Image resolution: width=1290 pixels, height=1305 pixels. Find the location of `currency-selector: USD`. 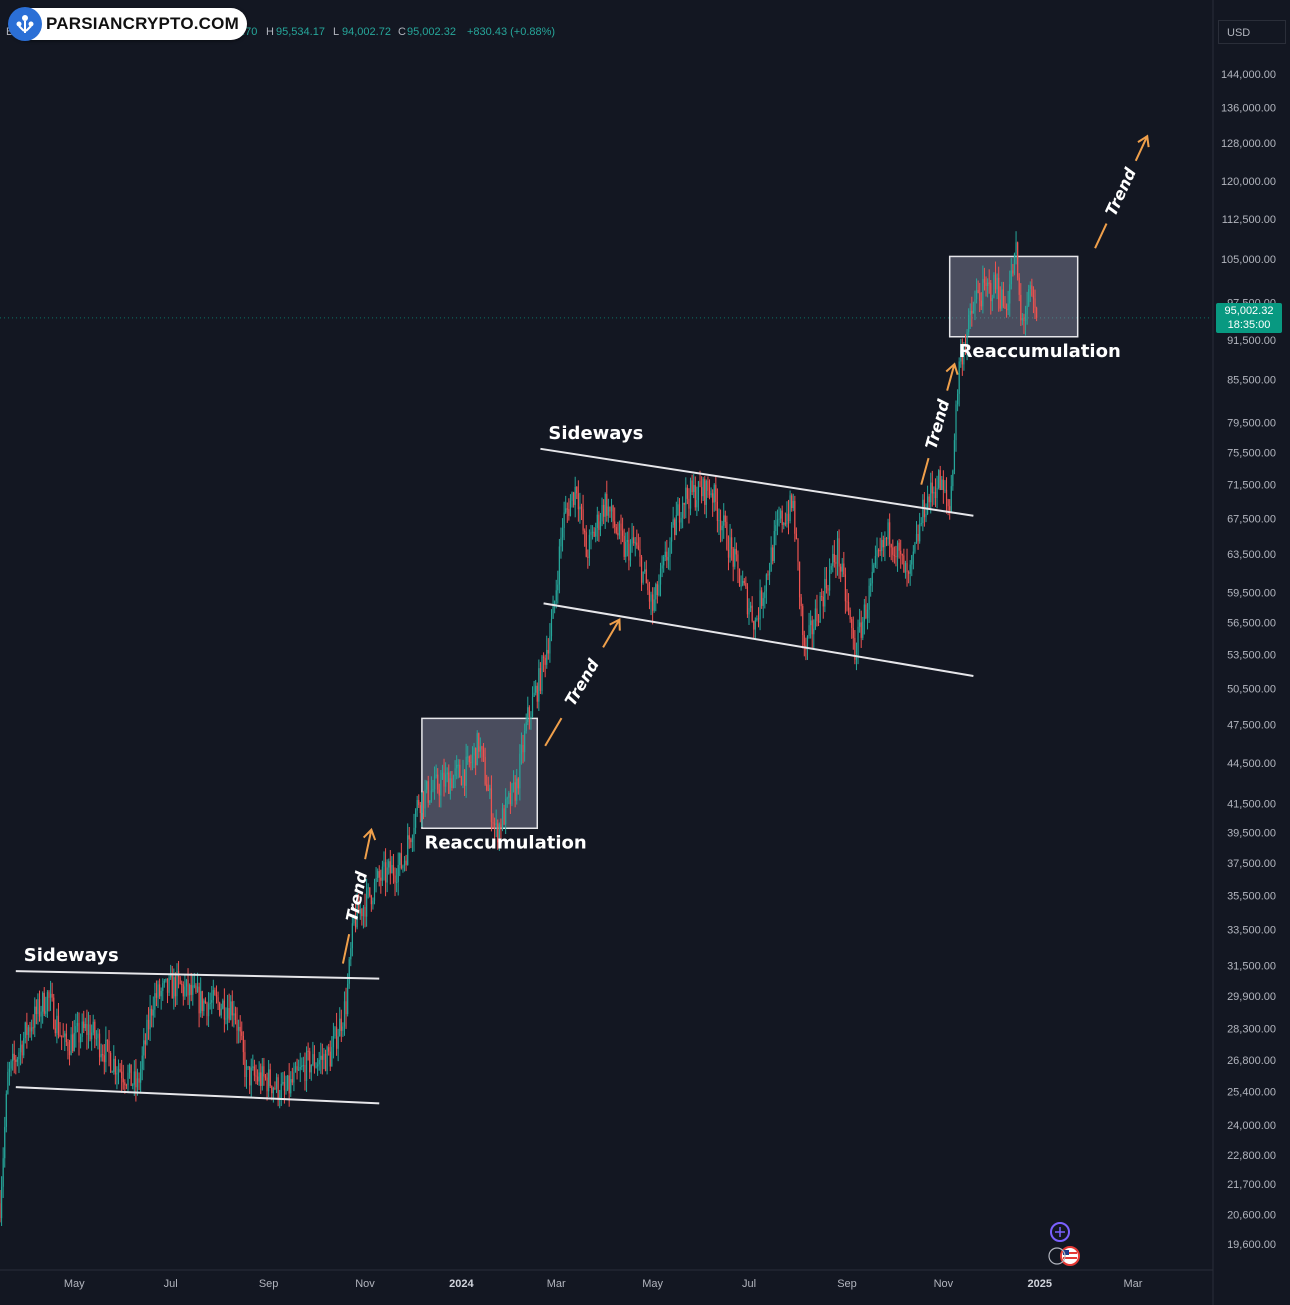

currency-selector: USD is located at coordinates (1252, 32).